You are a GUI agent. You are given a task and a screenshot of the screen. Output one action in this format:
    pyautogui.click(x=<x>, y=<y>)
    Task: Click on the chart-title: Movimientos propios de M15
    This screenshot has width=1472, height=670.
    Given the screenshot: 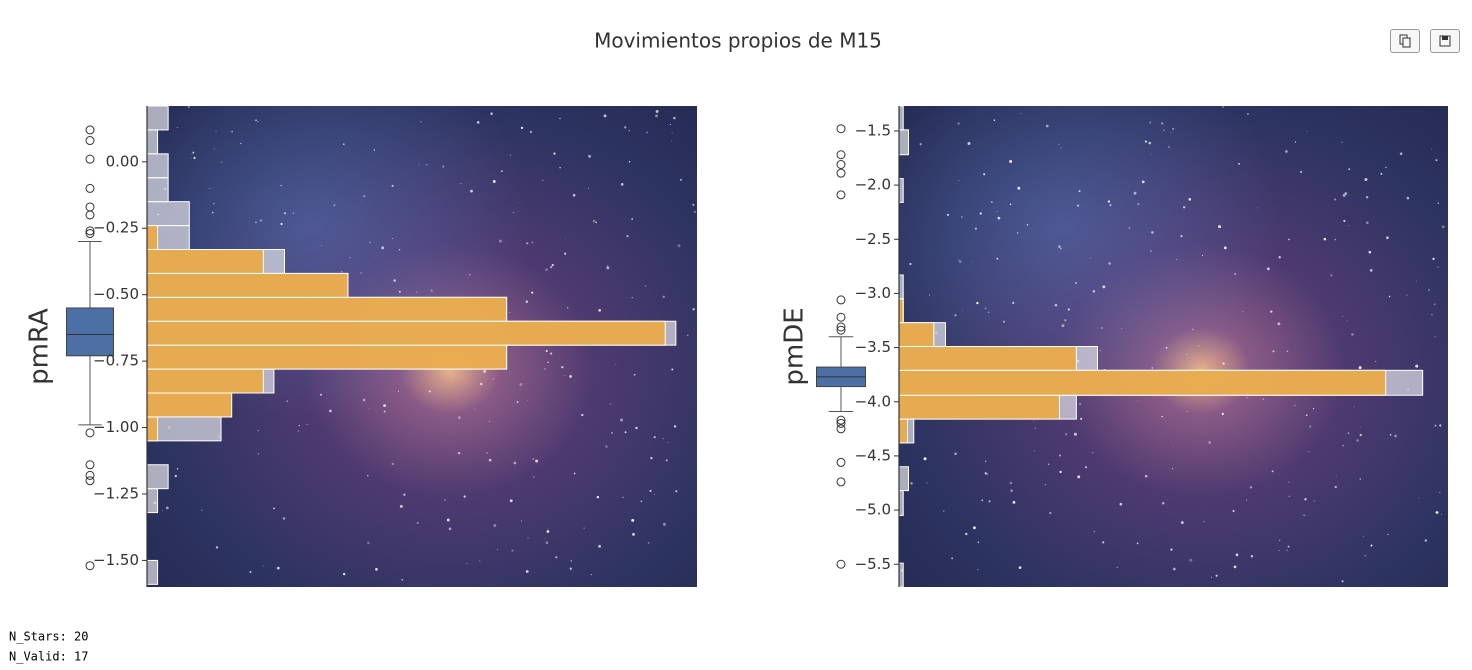 What is the action you would take?
    pyautogui.click(x=738, y=41)
    